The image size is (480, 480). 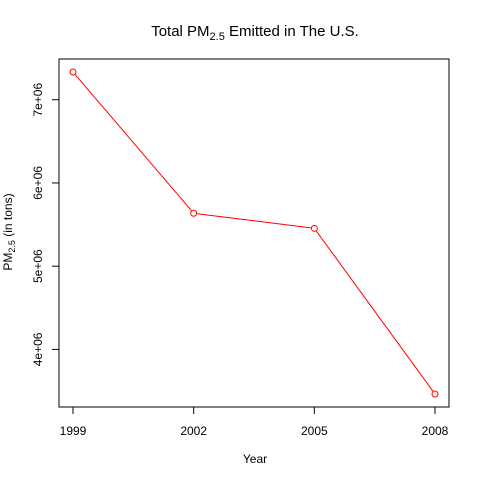 What do you see at coordinates (38, 100) in the screenshot?
I see `y-tick-label: 7e+06` at bounding box center [38, 100].